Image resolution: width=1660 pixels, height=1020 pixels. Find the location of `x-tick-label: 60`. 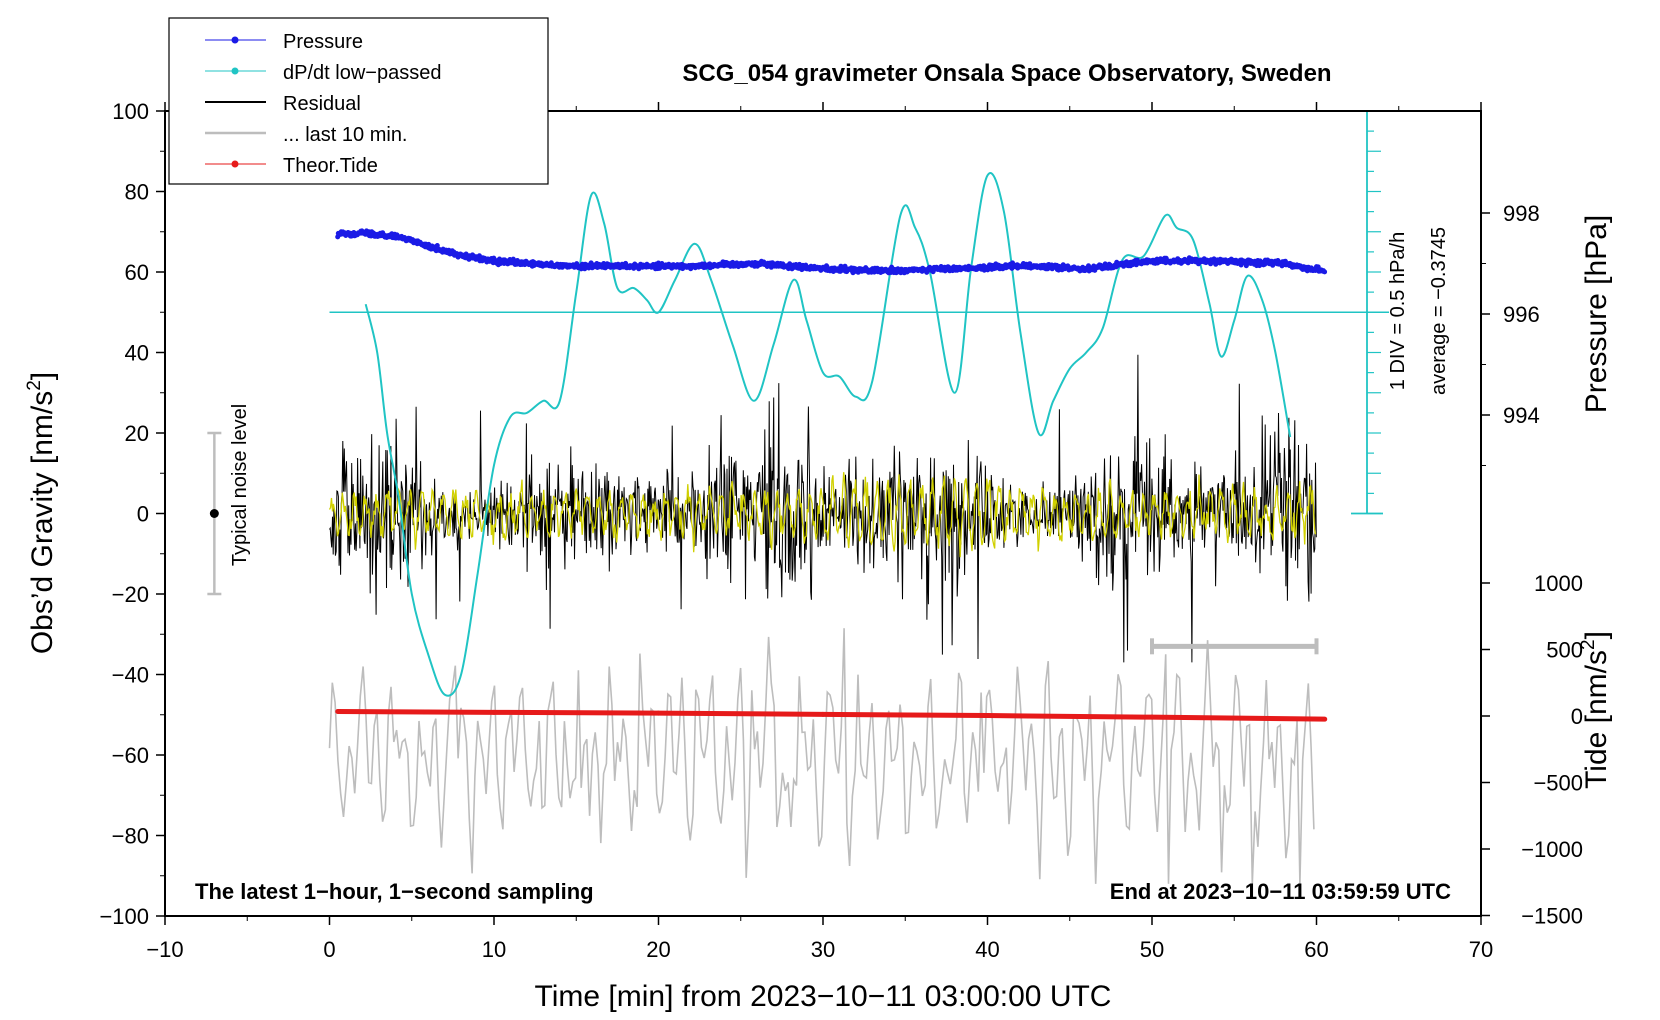

x-tick-label: 60 is located at coordinates (1316, 949).